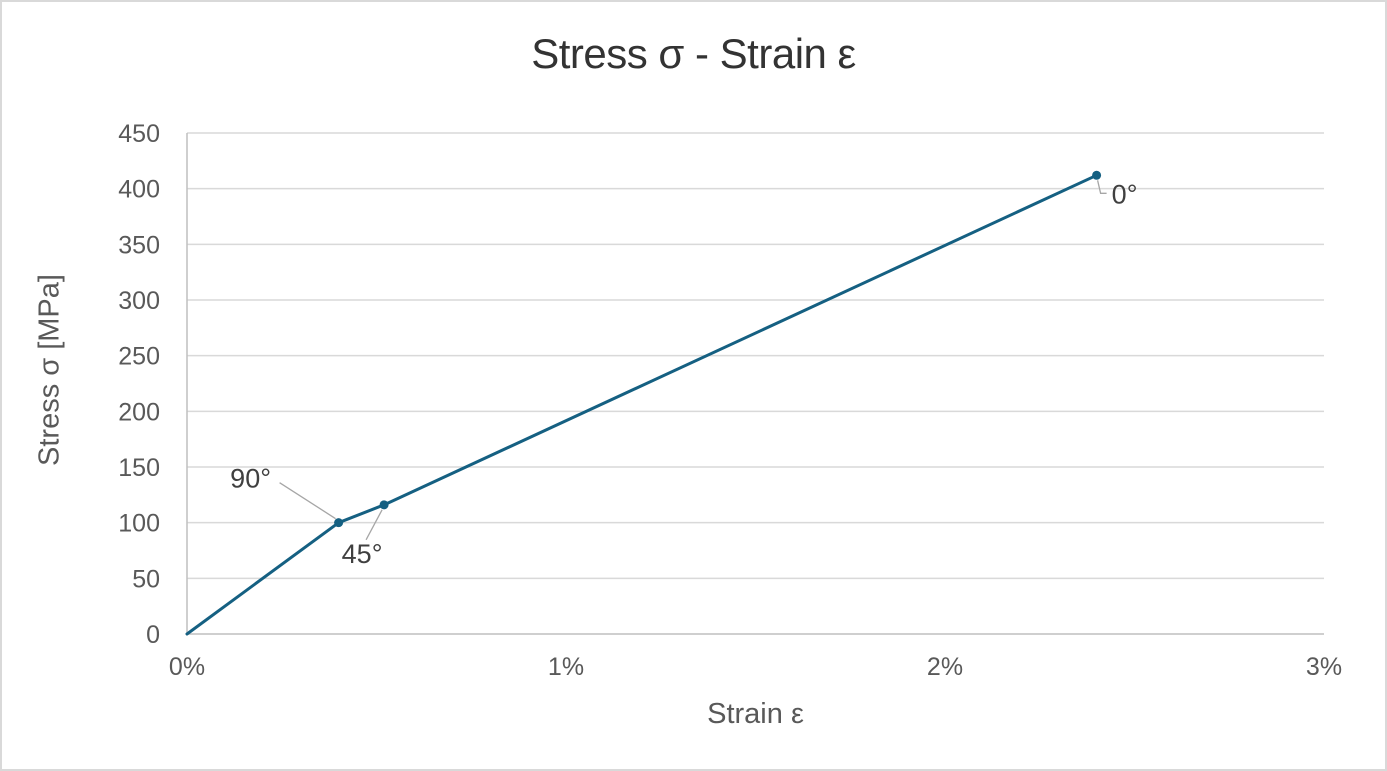 The image size is (1387, 771). Describe the element at coordinates (139, 412) in the screenshot. I see `y-tick-label: 200` at that location.